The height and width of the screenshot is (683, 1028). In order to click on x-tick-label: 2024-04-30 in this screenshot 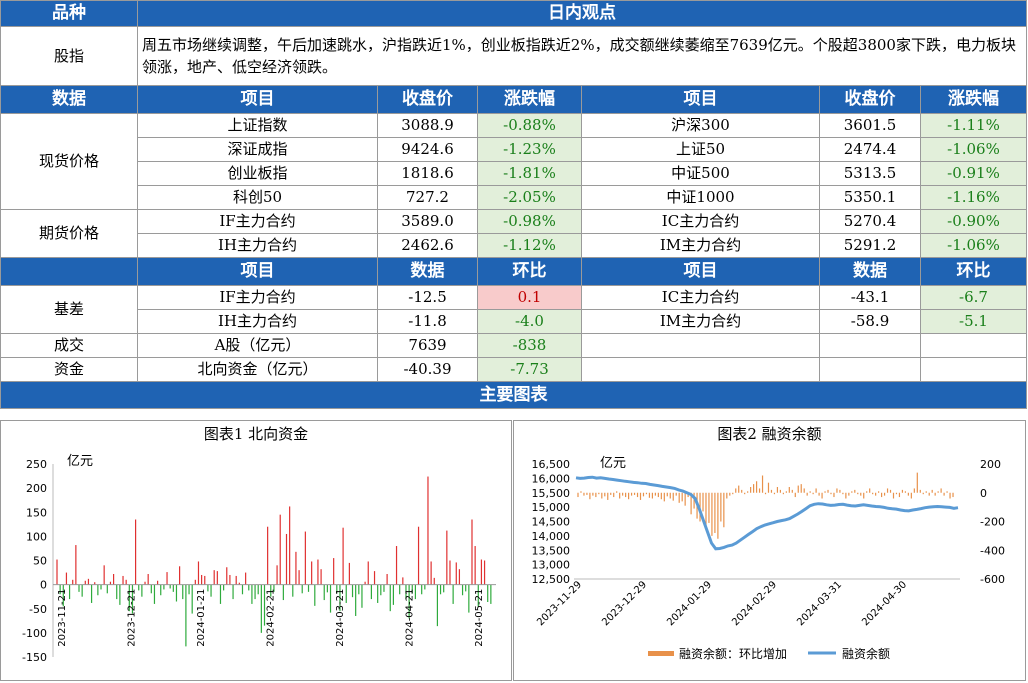, I will do `click(884, 603)`.